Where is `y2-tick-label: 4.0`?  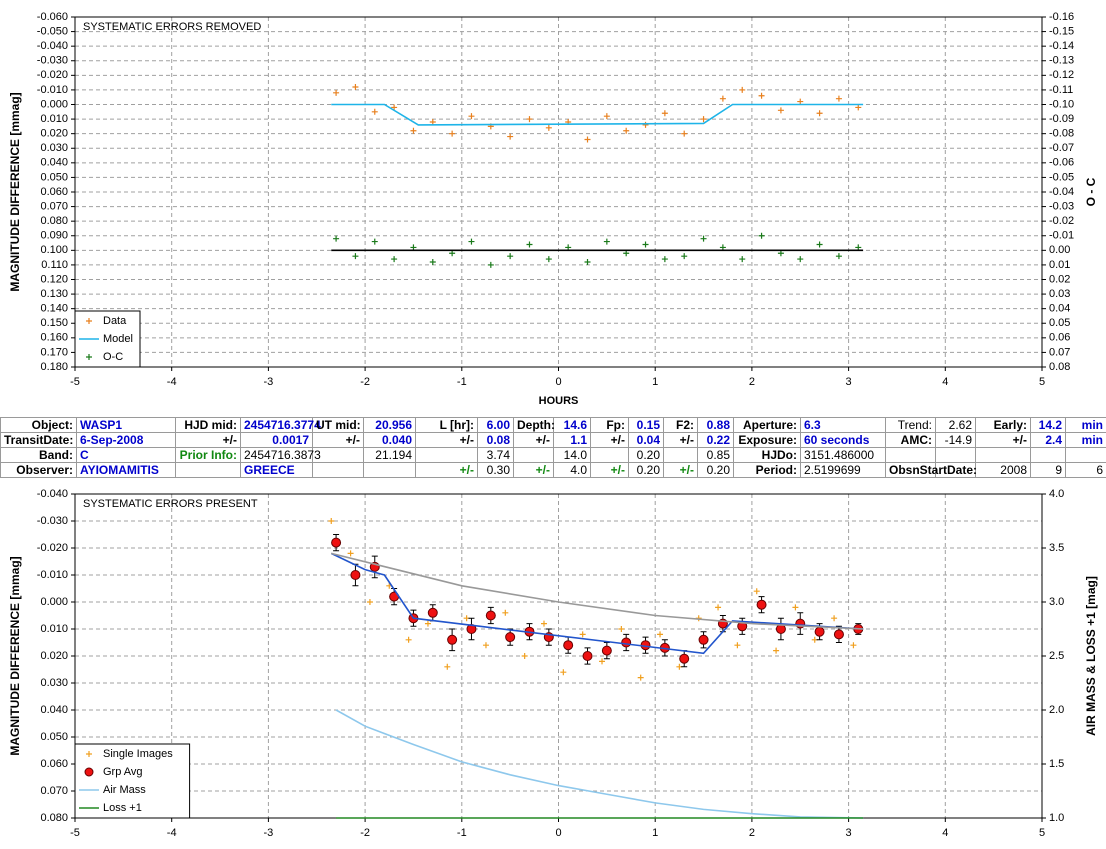
y2-tick-label: 4.0 is located at coordinates (1056, 494).